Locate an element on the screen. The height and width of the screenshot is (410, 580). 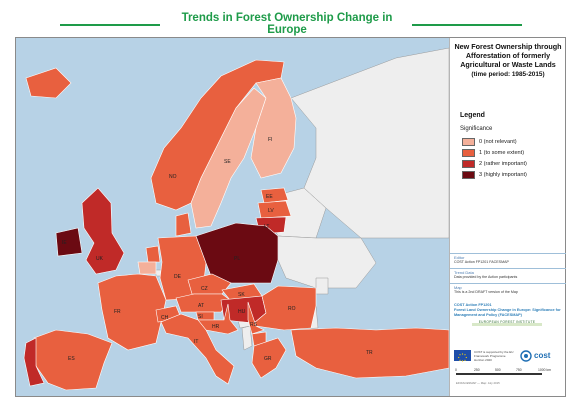
efi-logo-band is located at coordinates (507, 324).